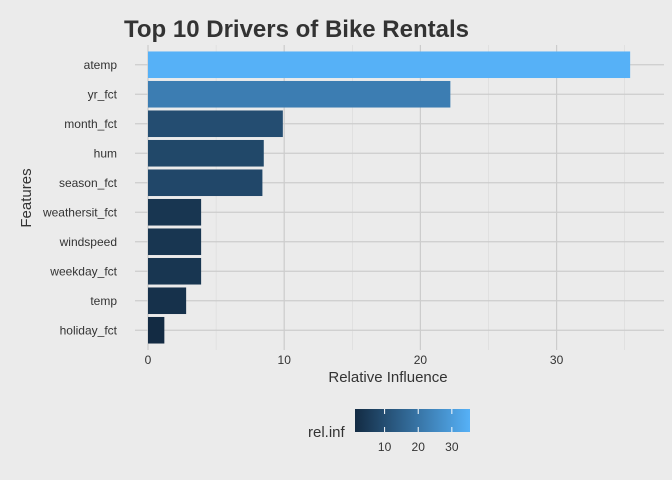 This screenshot has height=480, width=672. I want to click on legend-colorbar, so click(412, 420).